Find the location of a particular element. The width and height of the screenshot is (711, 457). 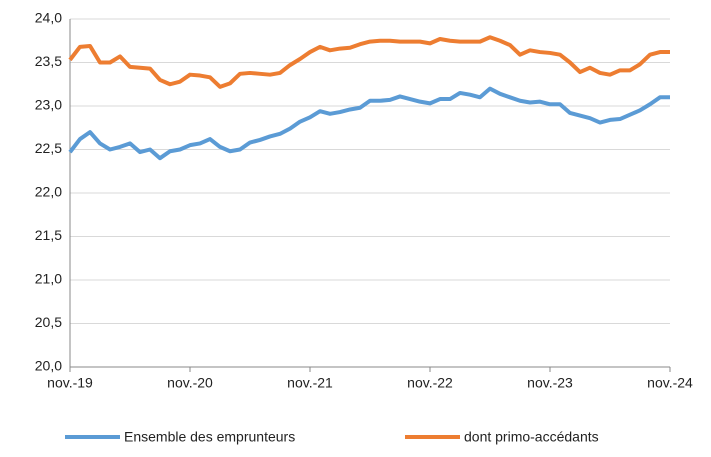

y-tick-label: 23,5 is located at coordinates (48, 61).